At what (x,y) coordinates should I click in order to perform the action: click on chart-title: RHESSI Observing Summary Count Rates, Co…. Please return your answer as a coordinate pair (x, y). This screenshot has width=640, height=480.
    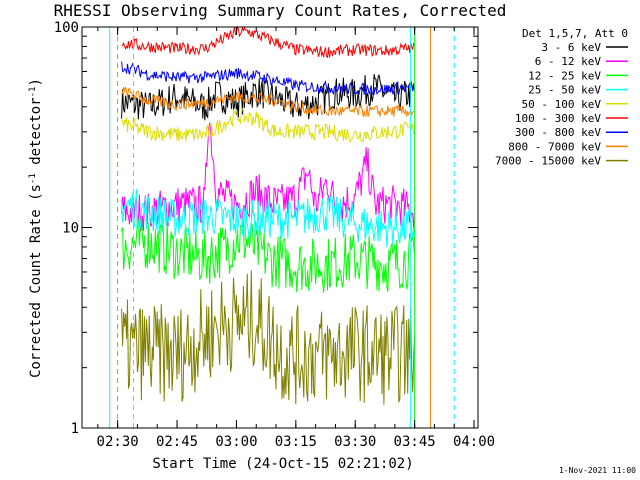
    Looking at the image, I should click on (280, 10).